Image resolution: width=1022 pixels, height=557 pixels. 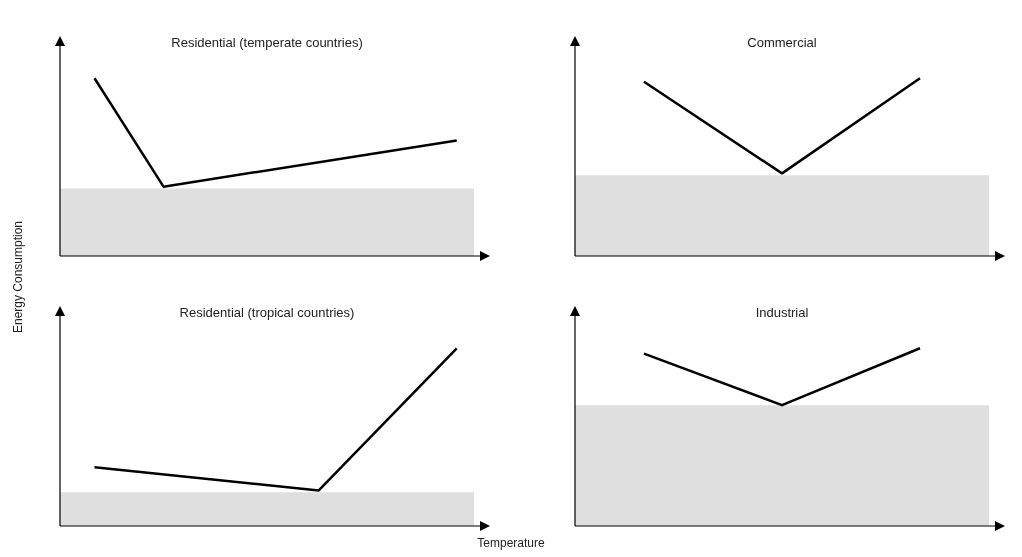 What do you see at coordinates (511, 543) in the screenshot?
I see `x-axis-title: Temperature` at bounding box center [511, 543].